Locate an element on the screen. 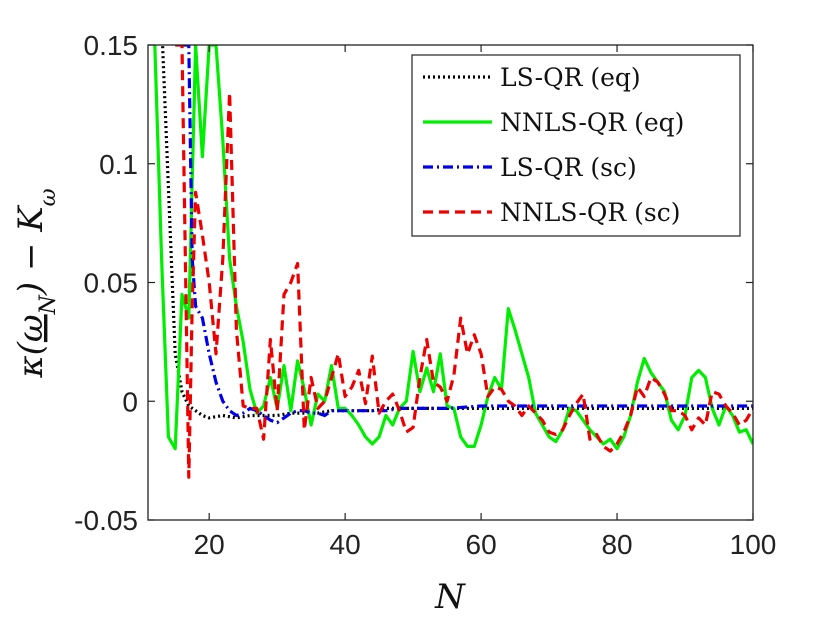 Image resolution: width=830 pixels, height=623 pixels. y-axis-label: κ(ωN) − Kω is located at coordinates (36, 283).